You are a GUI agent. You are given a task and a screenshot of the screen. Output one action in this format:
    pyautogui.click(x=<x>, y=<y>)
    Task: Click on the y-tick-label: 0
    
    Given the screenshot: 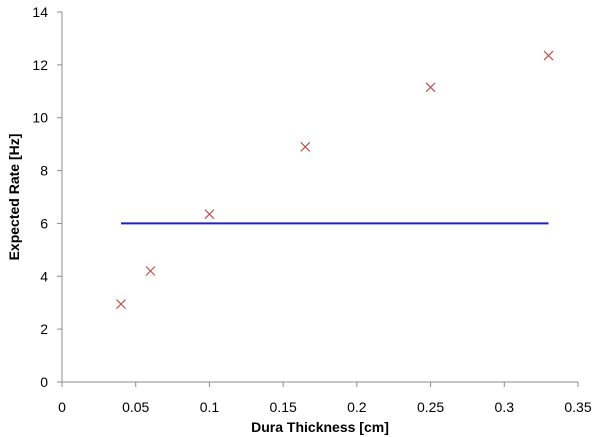 What is the action you would take?
    pyautogui.click(x=44, y=382)
    